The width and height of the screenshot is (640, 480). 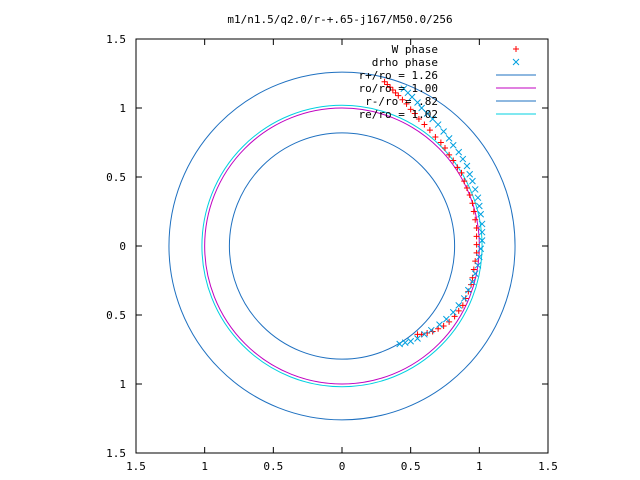 What do you see at coordinates (398, 88) in the screenshot?
I see `legend-label: ro/ro = 1.00` at bounding box center [398, 88].